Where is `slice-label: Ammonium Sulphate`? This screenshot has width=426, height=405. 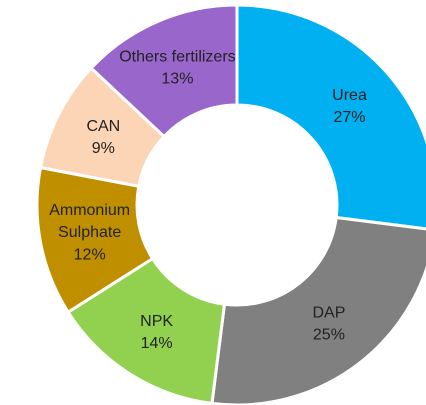
slice-label: Ammonium Sulphate is located at coordinates (89, 221).